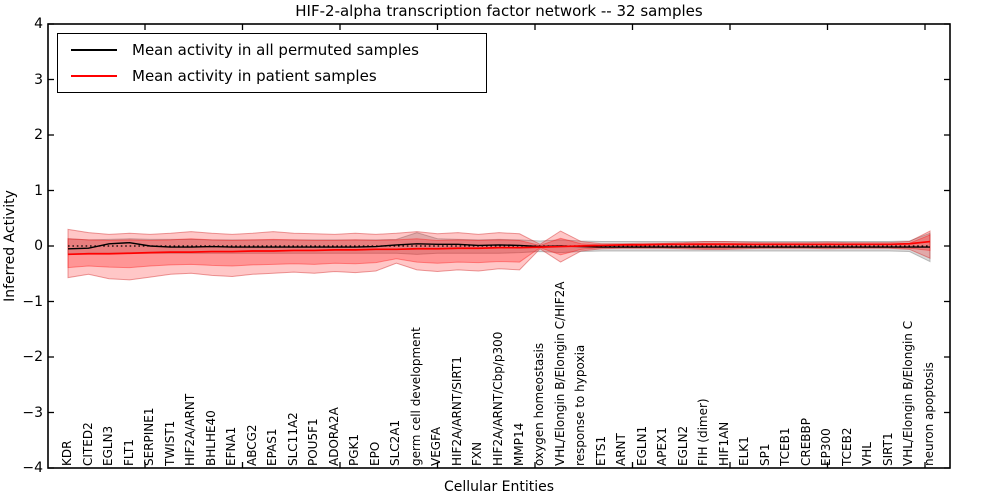 This screenshot has height=500, width=1000. What do you see at coordinates (559, 373) in the screenshot?
I see `x-tick-label: VHL/Elongin B/Elongin C/HIF2A` at bounding box center [559, 373].